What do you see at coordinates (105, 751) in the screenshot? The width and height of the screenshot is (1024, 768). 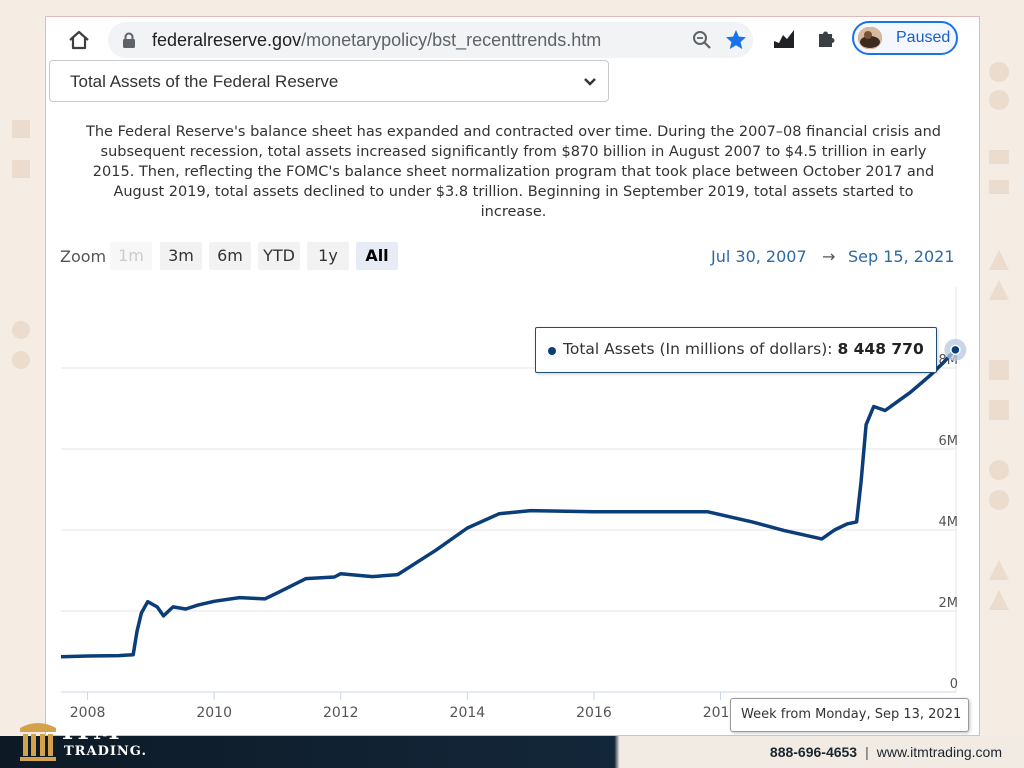 I see `logo-subtext: TRADING.` at bounding box center [105, 751].